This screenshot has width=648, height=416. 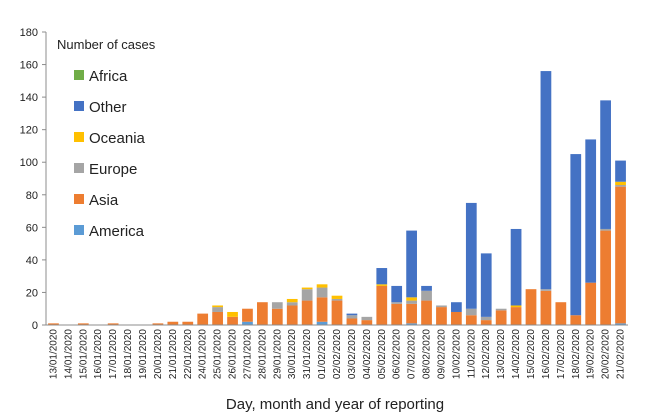 I want to click on y-tick-label: 160, so click(x=29, y=66).